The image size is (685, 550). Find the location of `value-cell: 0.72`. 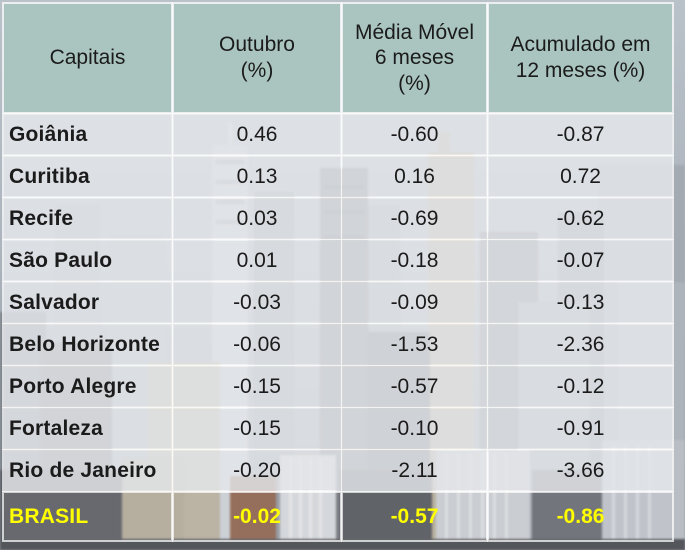

value-cell: 0.72 is located at coordinates (580, 176).